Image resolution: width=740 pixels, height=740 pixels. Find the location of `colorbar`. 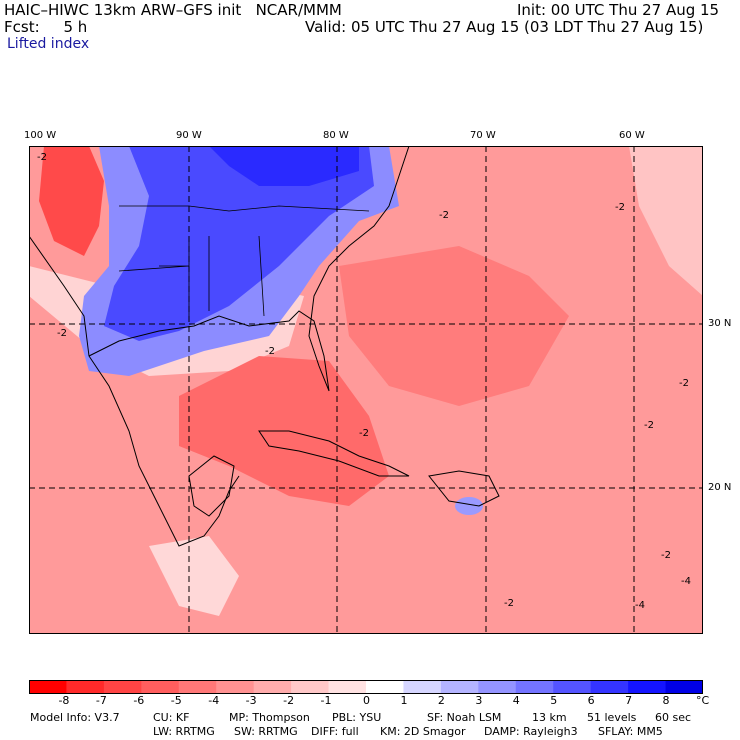

colorbar is located at coordinates (366, 687).